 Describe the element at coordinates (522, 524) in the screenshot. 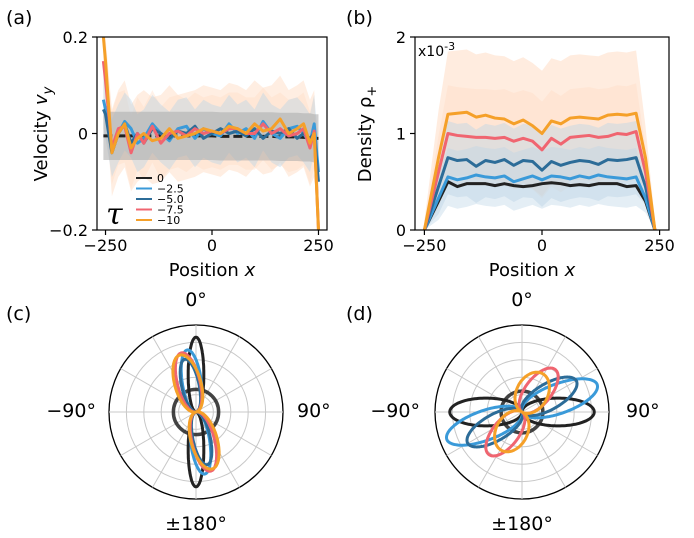

I see `panel-d-angle-180: ±180°` at that location.